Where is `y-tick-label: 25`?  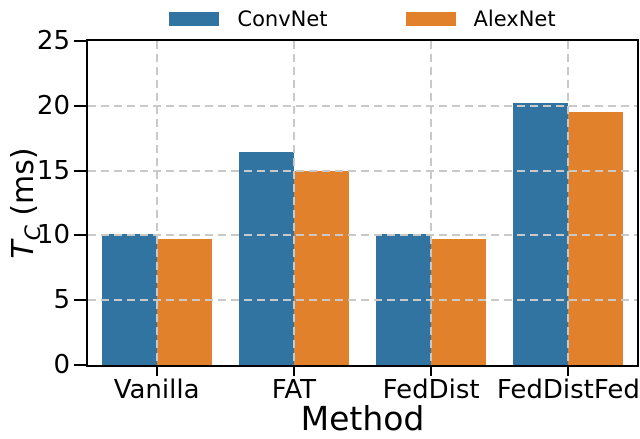
y-tick-label: 25 is located at coordinates (53, 41).